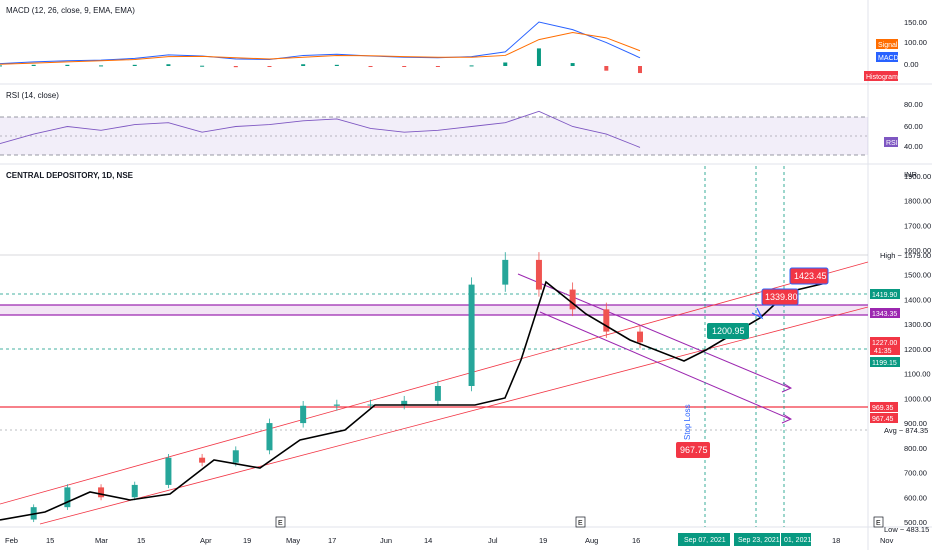  What do you see at coordinates (434, 310) in the screenshot?
I see `resistance-zone` at bounding box center [434, 310].